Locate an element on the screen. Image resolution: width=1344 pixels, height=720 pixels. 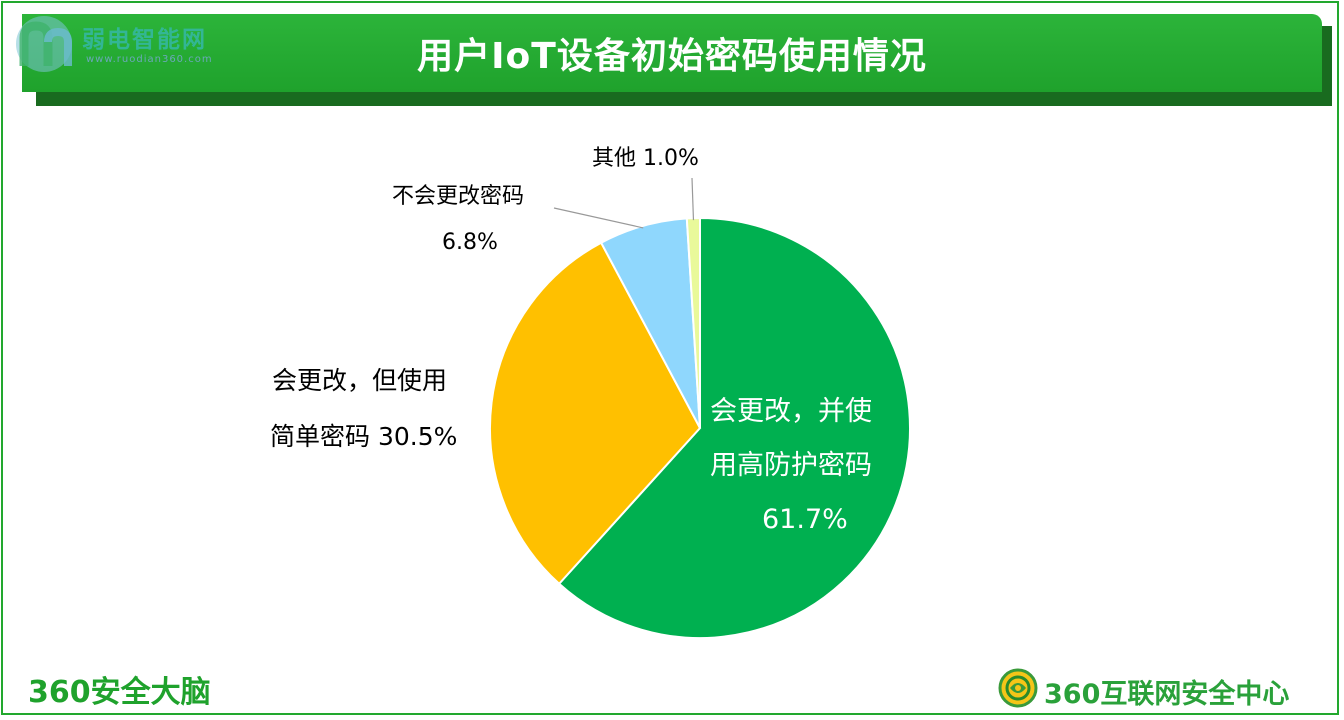
360-safeguard-logo-icon is located at coordinates (1018, 688).